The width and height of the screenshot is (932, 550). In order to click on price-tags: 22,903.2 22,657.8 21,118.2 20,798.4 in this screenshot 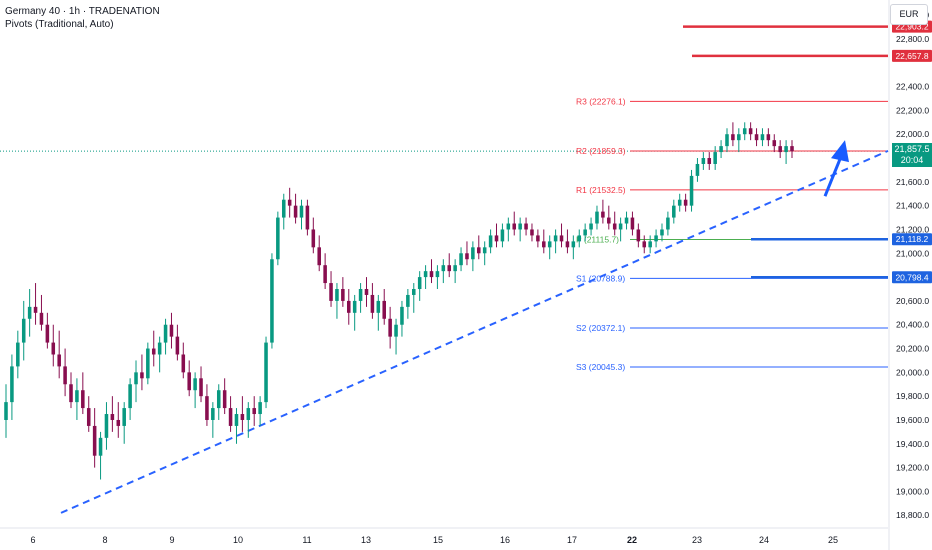, I will do `click(912, 152)`.